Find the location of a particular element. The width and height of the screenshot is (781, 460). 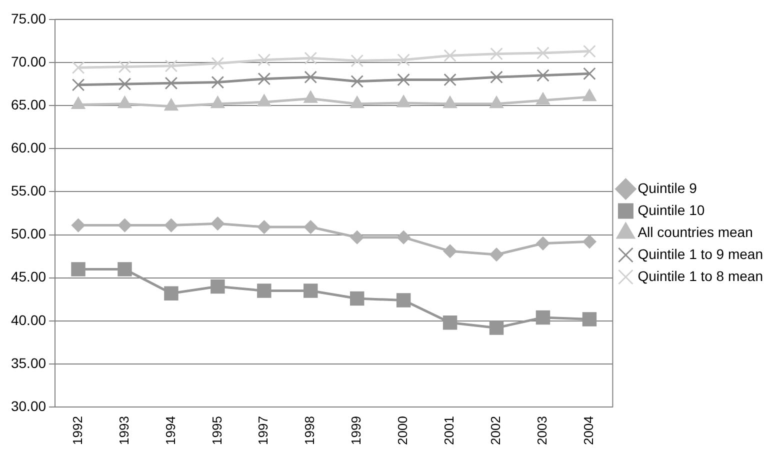

x-tick-label: 1992 is located at coordinates (77, 430).